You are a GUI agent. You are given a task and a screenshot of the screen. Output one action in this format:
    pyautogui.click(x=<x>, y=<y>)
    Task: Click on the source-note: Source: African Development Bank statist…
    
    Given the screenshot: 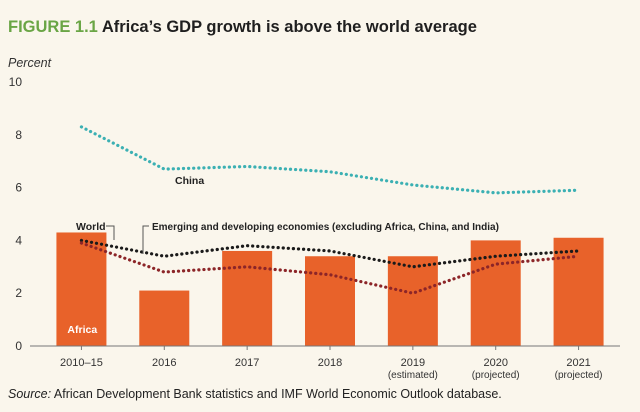 What is the action you would take?
    pyautogui.click(x=255, y=394)
    